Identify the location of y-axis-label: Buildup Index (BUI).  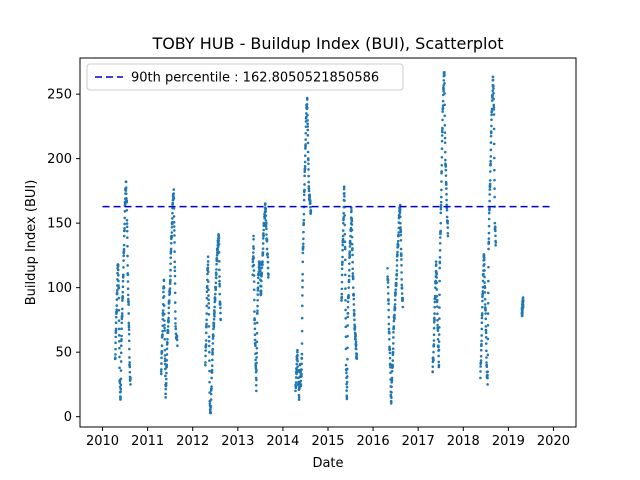
(31, 243).